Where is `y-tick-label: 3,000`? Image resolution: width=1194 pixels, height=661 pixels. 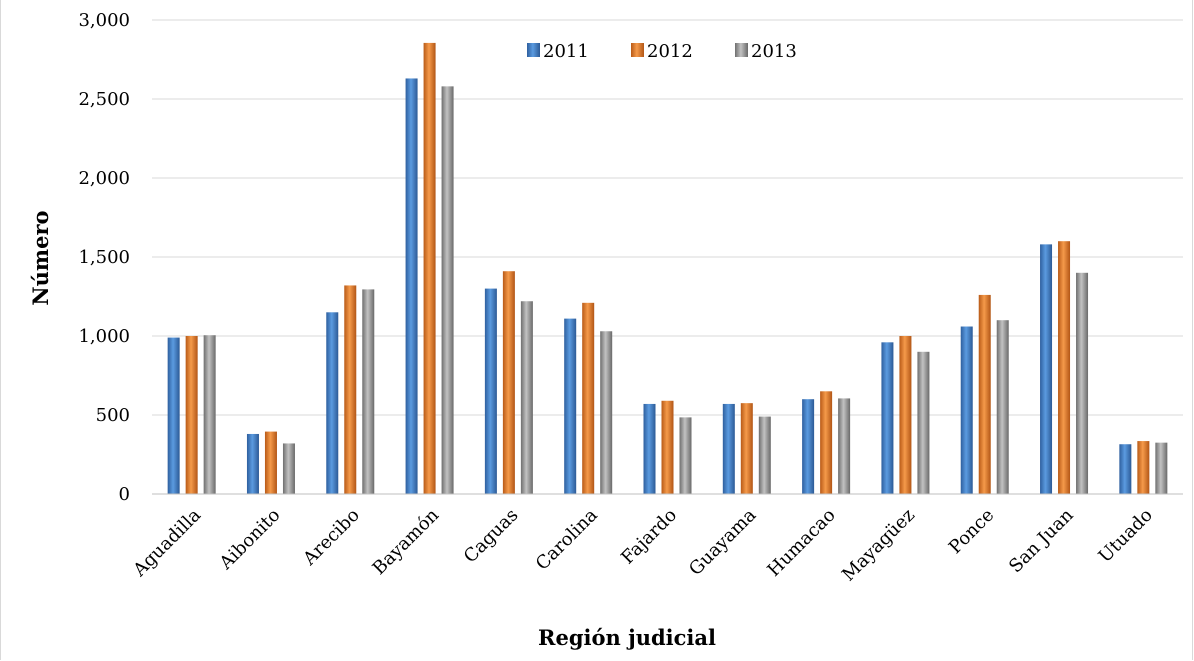
y-tick-label: 3,000 is located at coordinates (104, 20).